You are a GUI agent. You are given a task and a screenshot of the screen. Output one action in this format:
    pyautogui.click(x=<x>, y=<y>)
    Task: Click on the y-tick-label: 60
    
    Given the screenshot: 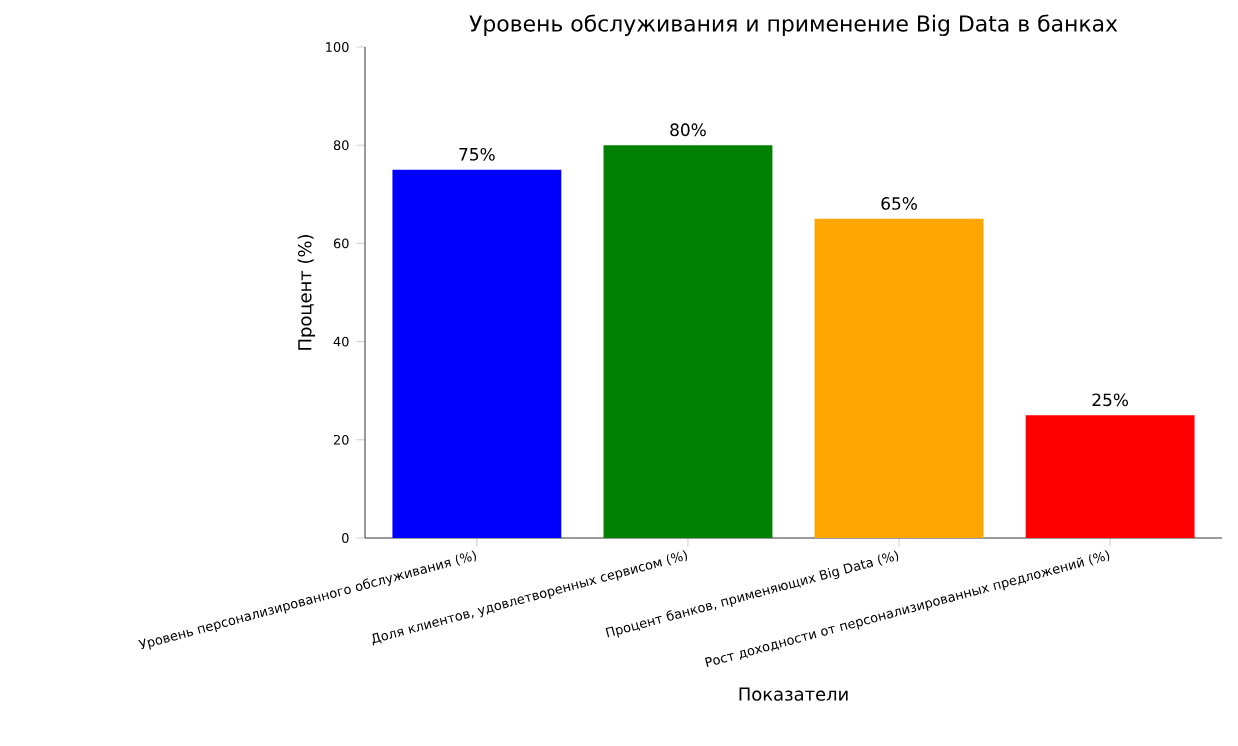 What is the action you would take?
    pyautogui.click(x=341, y=243)
    